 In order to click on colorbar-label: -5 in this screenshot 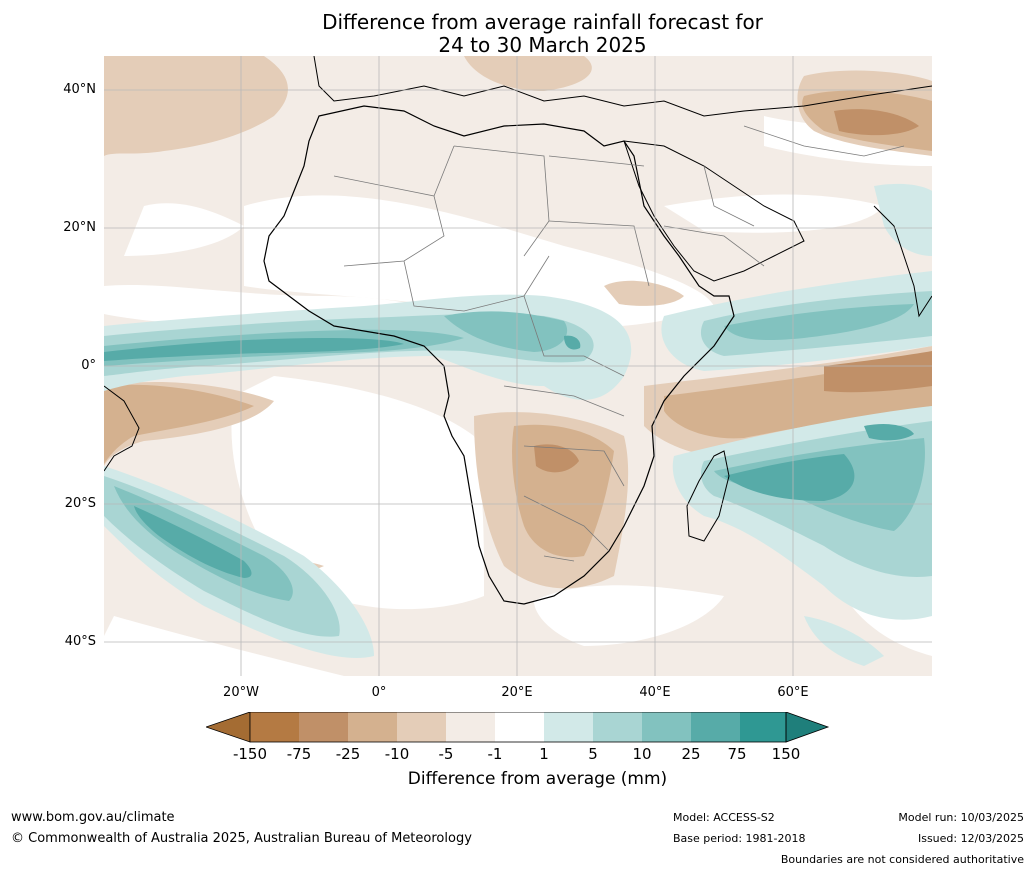, I will do `click(446, 754)`.